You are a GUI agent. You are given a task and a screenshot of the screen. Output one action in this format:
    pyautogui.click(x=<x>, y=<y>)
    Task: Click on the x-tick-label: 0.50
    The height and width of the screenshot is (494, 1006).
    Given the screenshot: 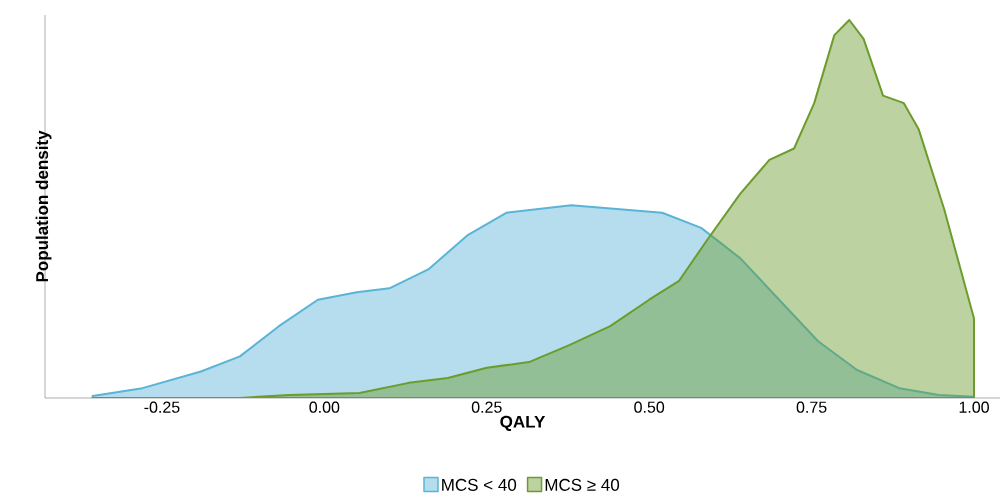 What is the action you would take?
    pyautogui.click(x=649, y=407)
    